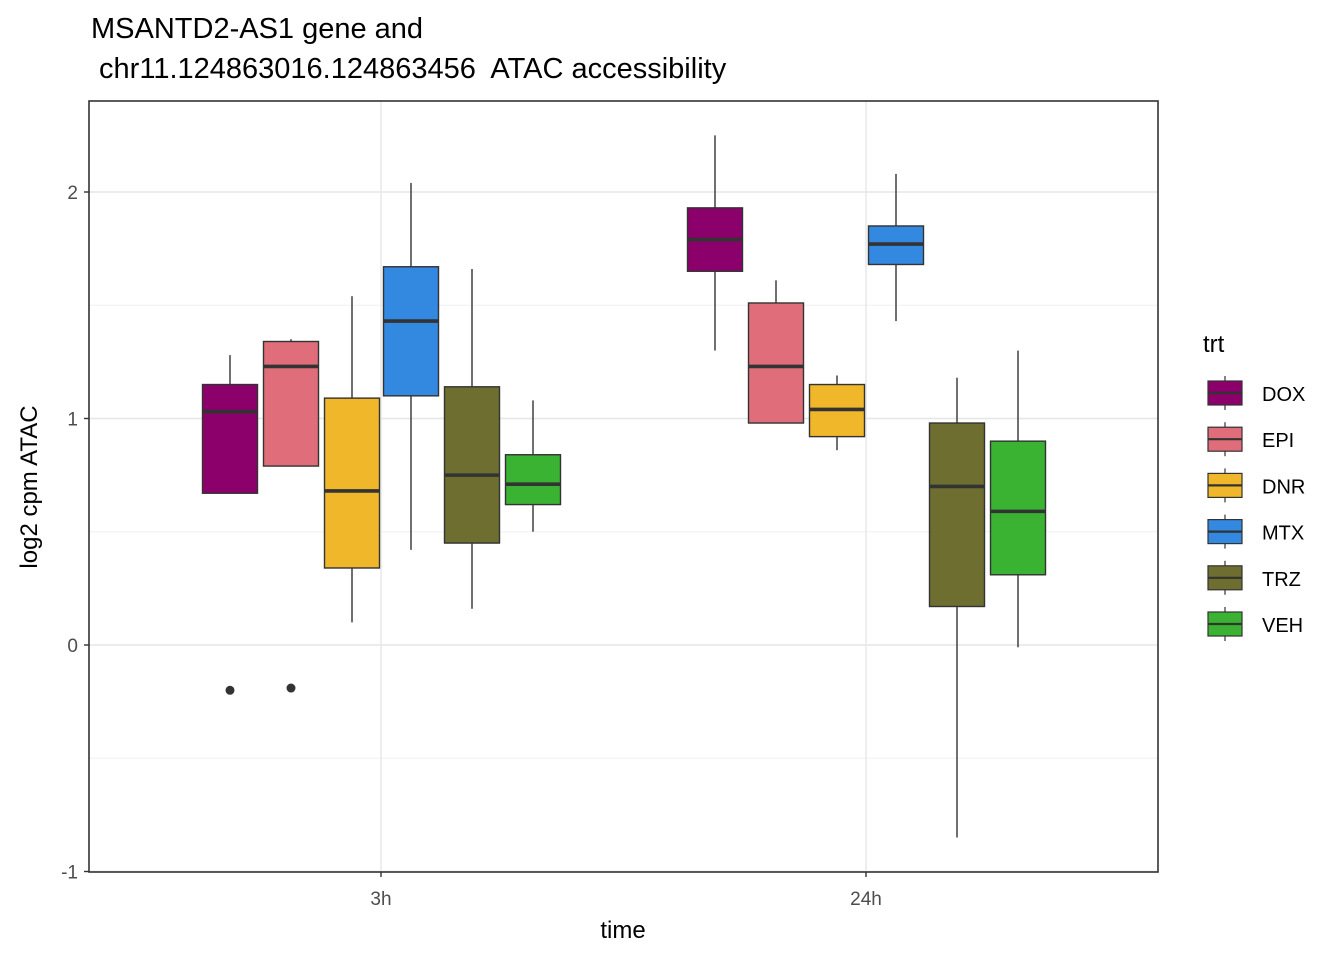 The width and height of the screenshot is (1344, 960). Describe the element at coordinates (1278, 441) in the screenshot. I see `legend-label: EPI` at that location.